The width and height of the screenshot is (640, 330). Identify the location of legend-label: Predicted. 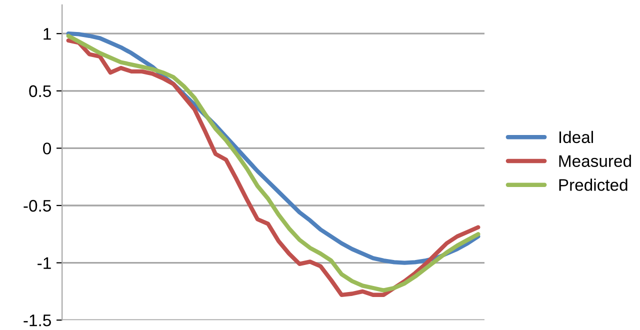
(593, 184).